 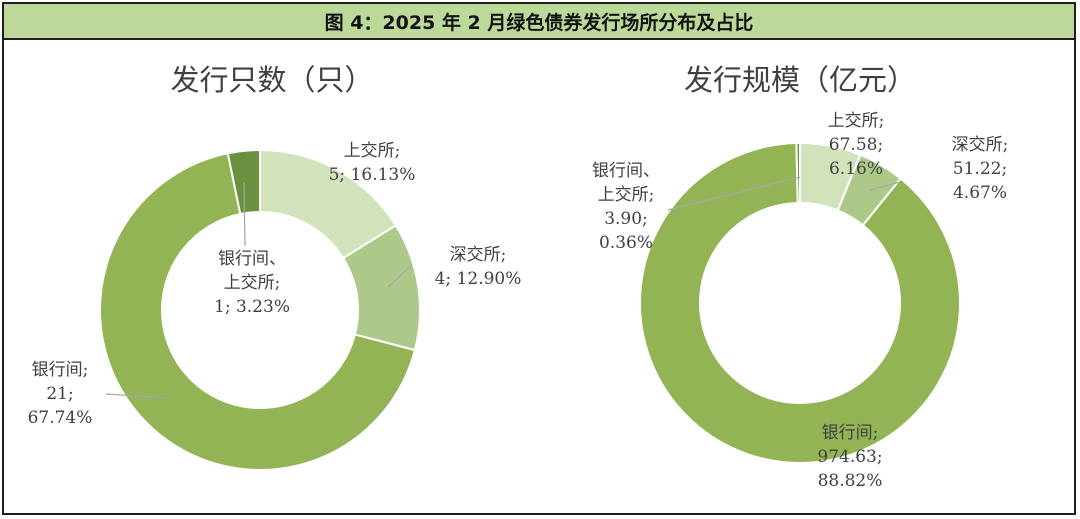 What do you see at coordinates (60, 418) in the screenshot?
I see `data-label-line: 67.74%` at bounding box center [60, 418].